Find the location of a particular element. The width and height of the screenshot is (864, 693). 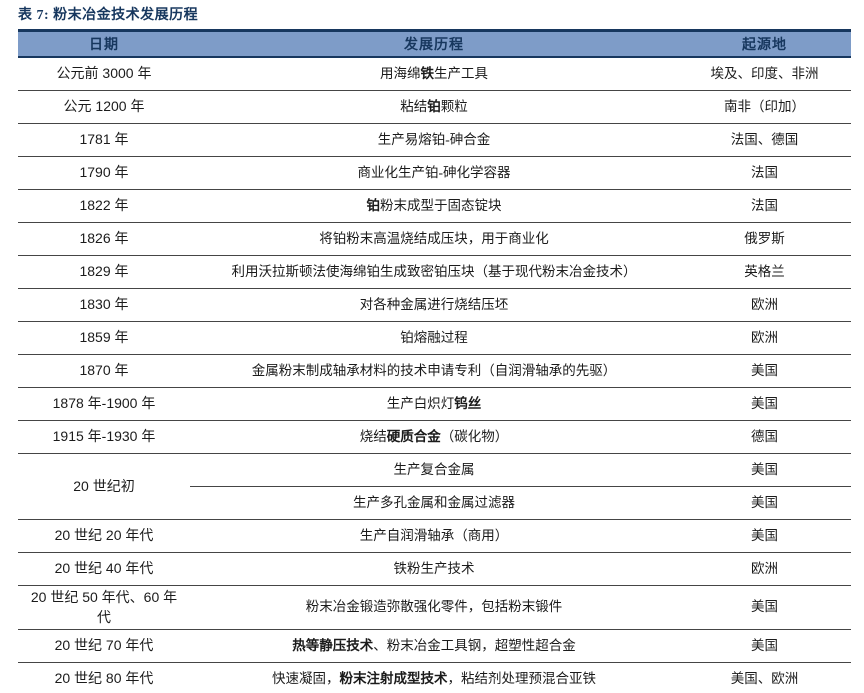

table-row: 1915 年-1930 年 烧结硬质合金（碳化物） 德国 is located at coordinates (434, 437).